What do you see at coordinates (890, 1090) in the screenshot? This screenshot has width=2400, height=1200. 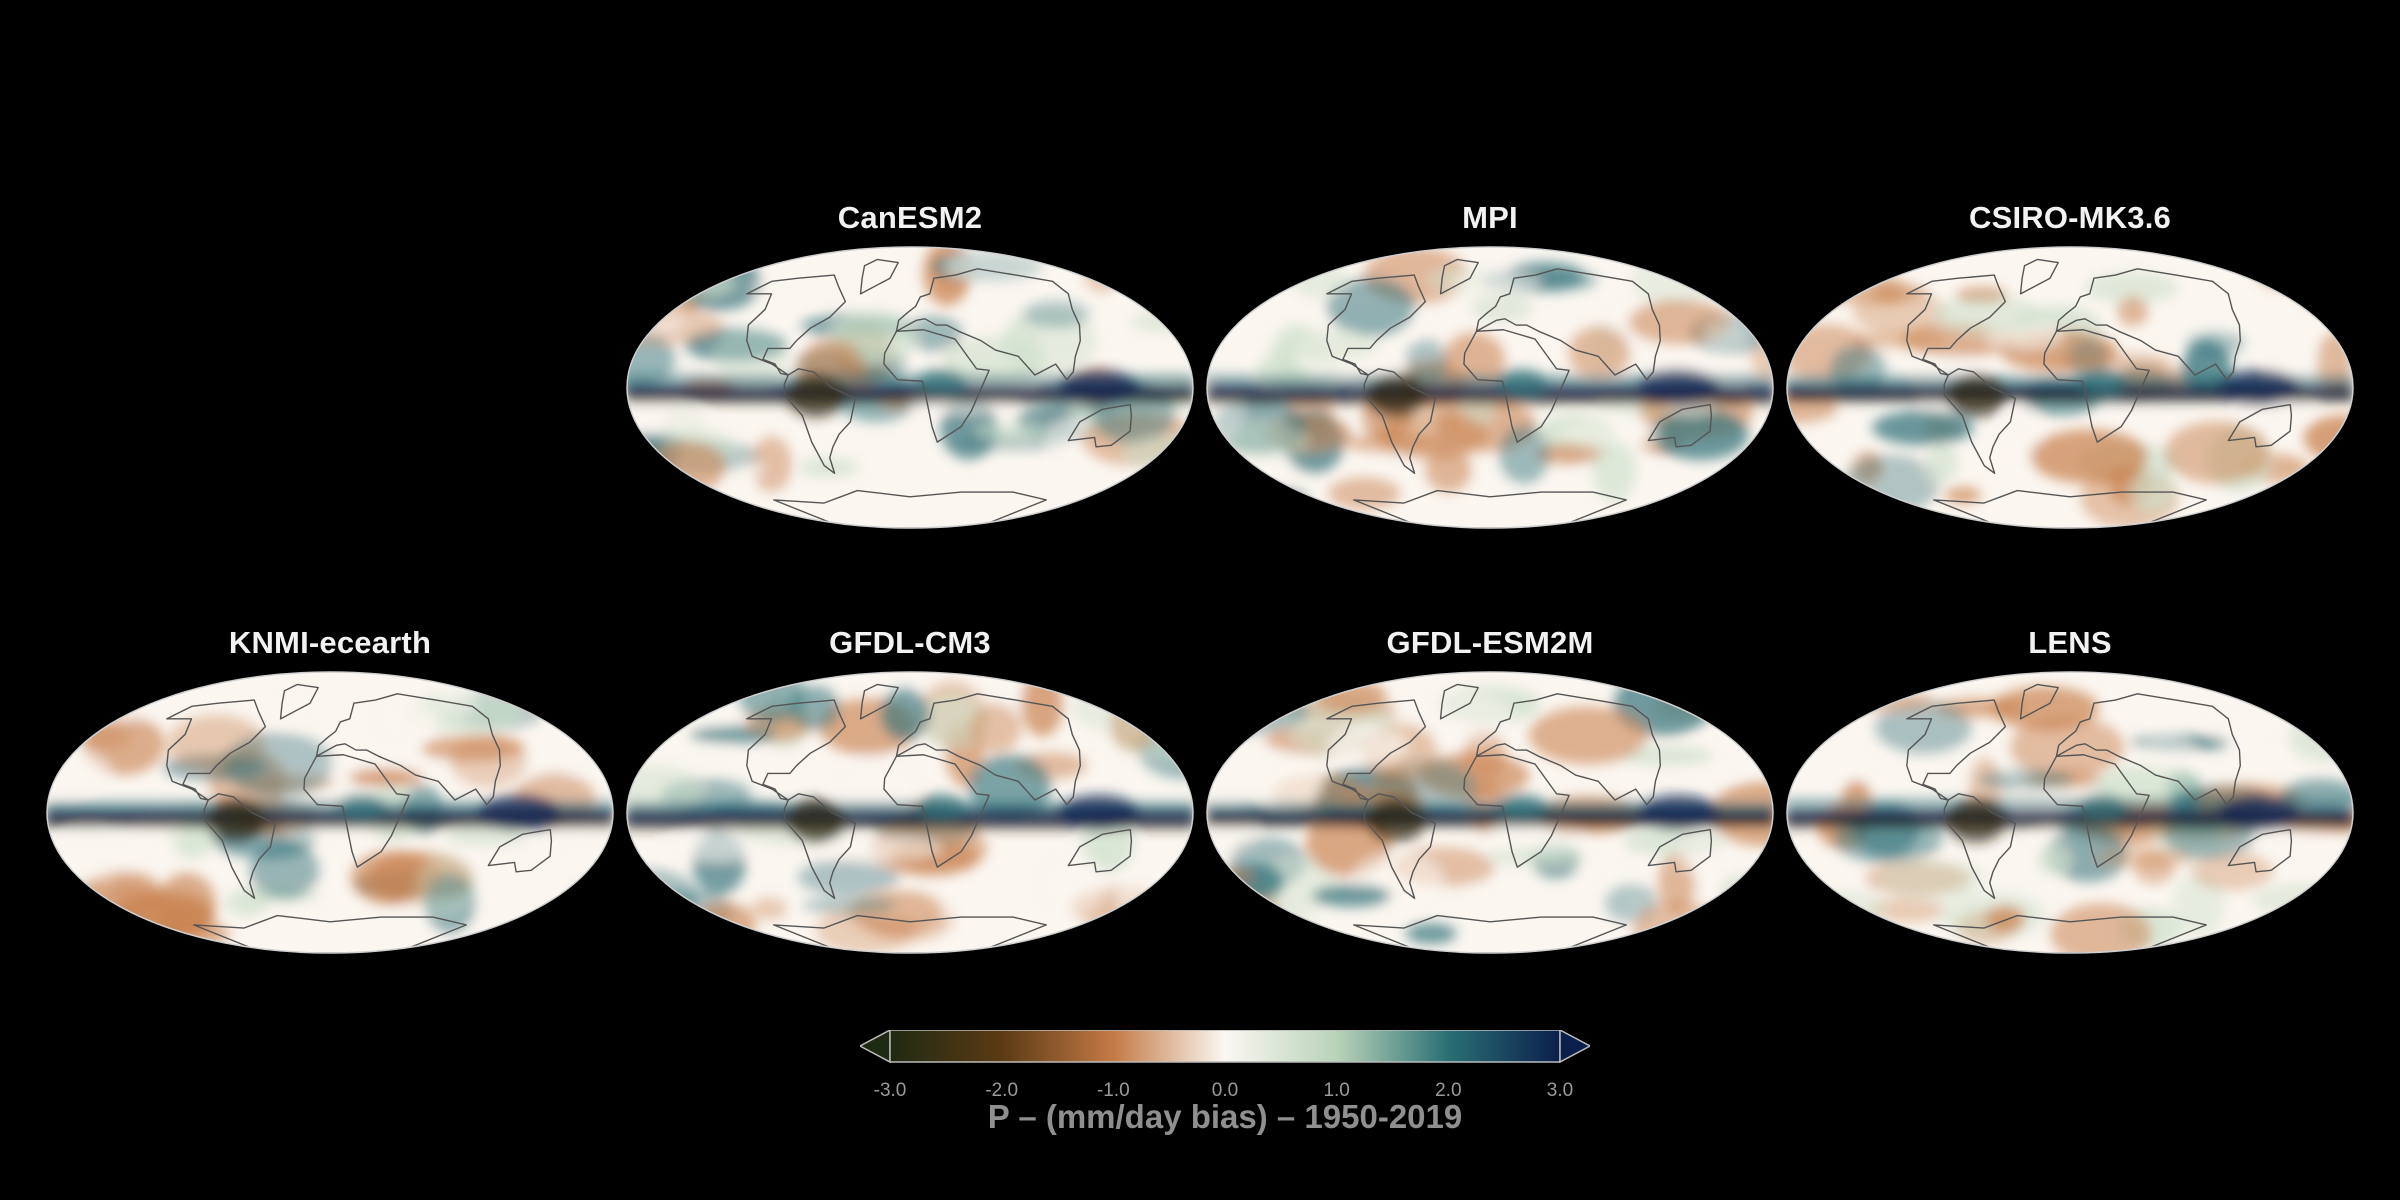 I see `colorbar-tick-label: -3.0` at bounding box center [890, 1090].